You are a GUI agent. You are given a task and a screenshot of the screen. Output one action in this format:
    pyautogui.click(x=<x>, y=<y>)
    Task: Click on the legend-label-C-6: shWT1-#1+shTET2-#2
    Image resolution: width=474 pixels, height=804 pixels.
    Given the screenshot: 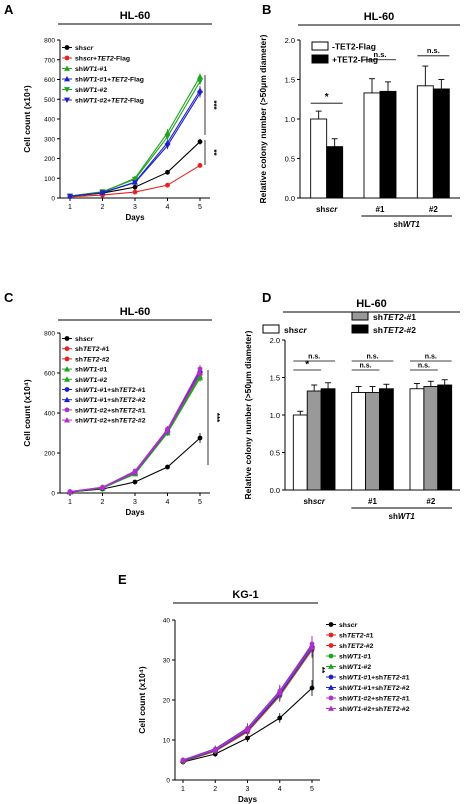 What is the action you would take?
    pyautogui.click(x=110, y=400)
    